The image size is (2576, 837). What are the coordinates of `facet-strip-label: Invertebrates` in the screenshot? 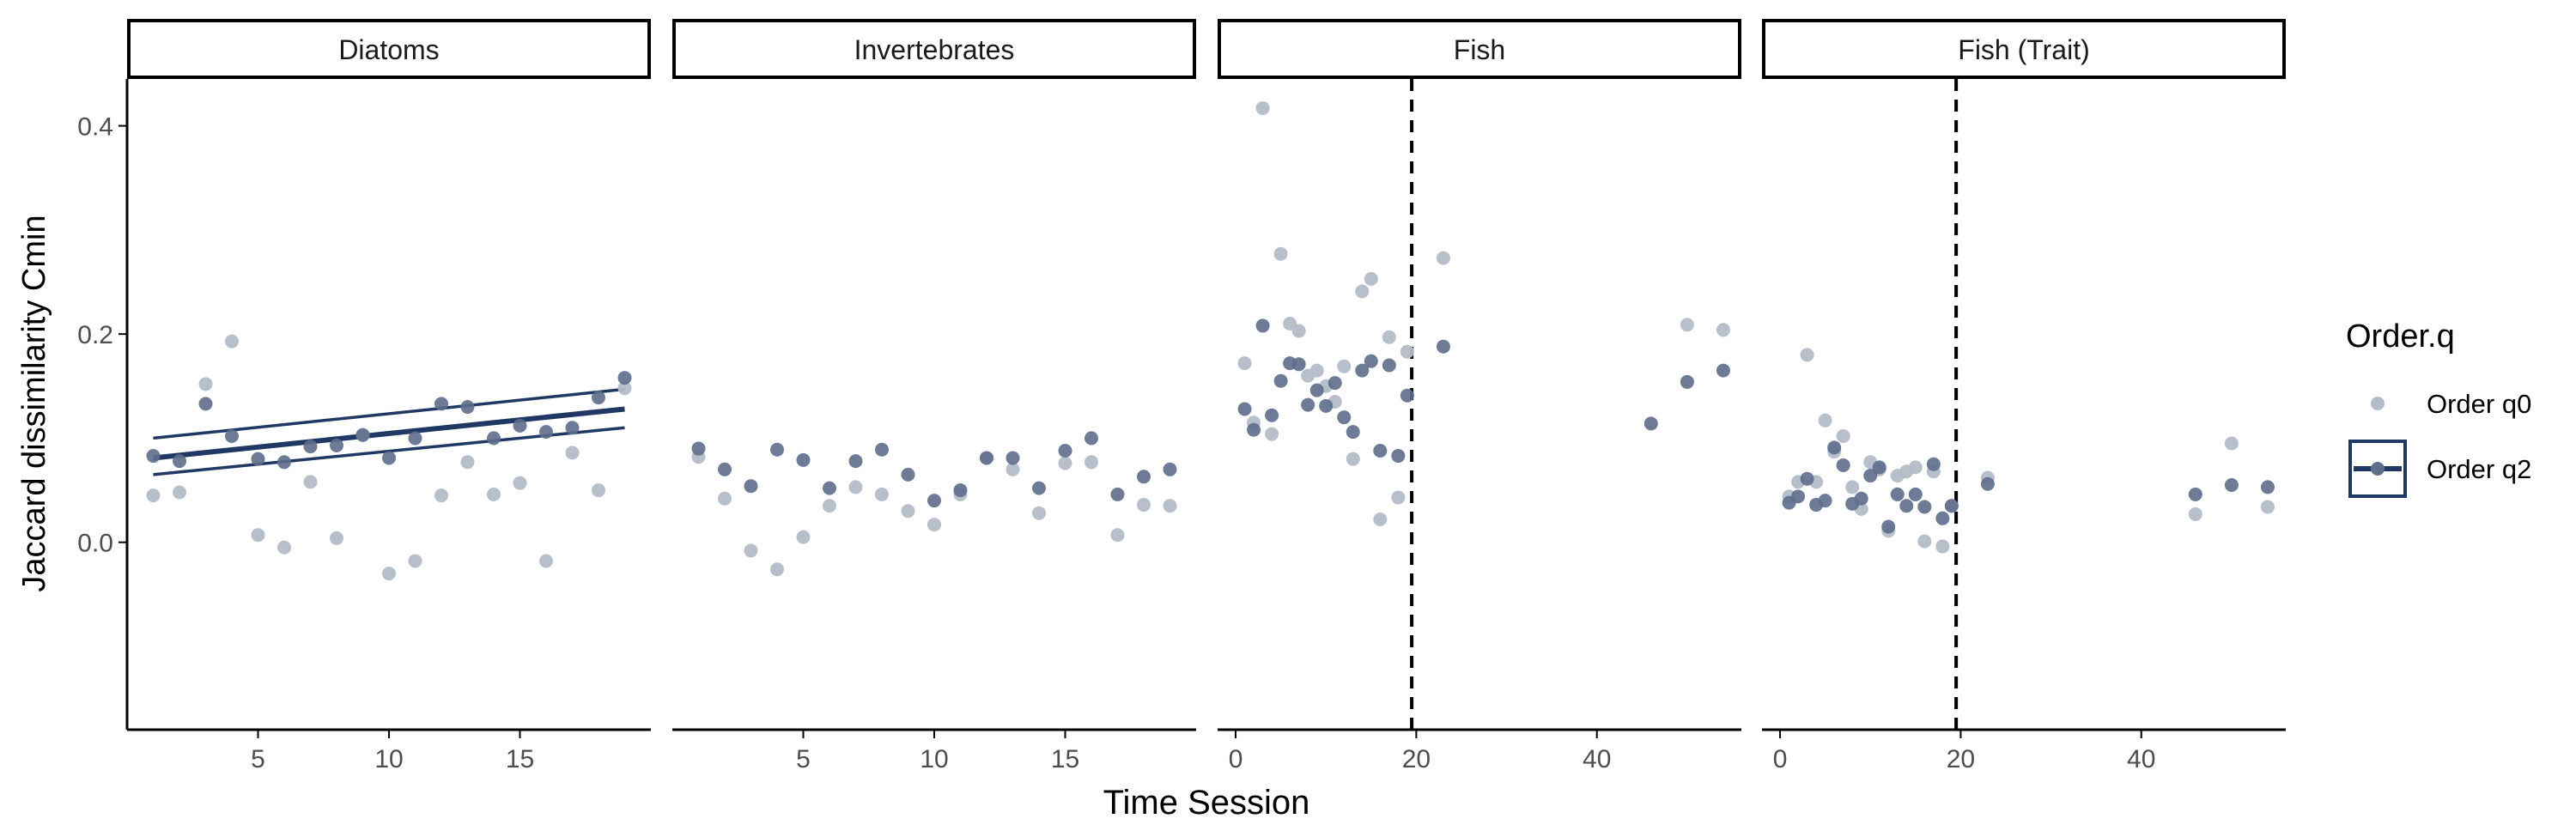 It's located at (935, 50).